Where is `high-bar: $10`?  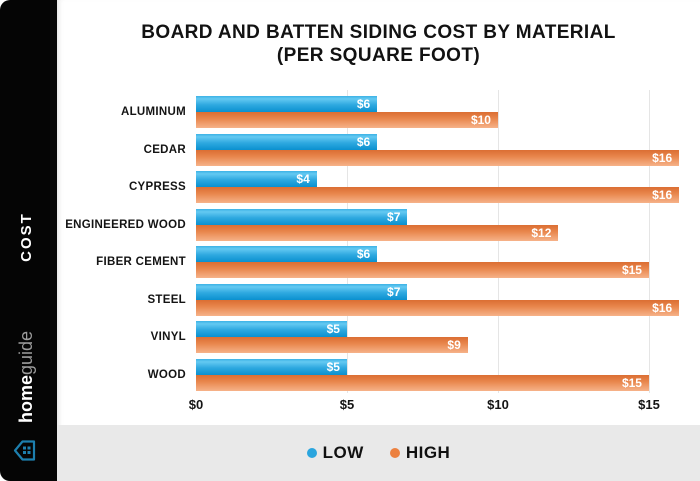
high-bar: $10 is located at coordinates (347, 120).